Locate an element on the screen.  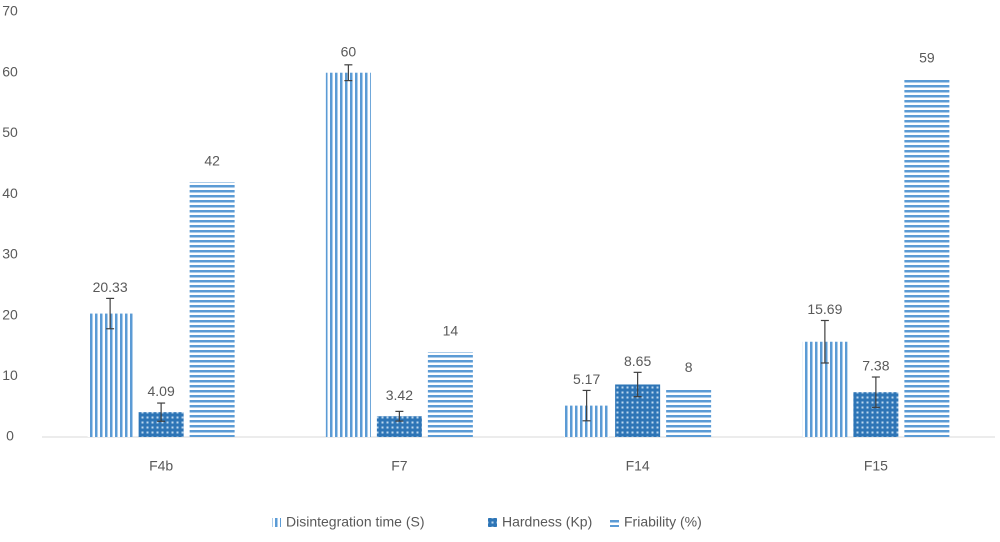
y-tick-label: 40 is located at coordinates (10, 193).